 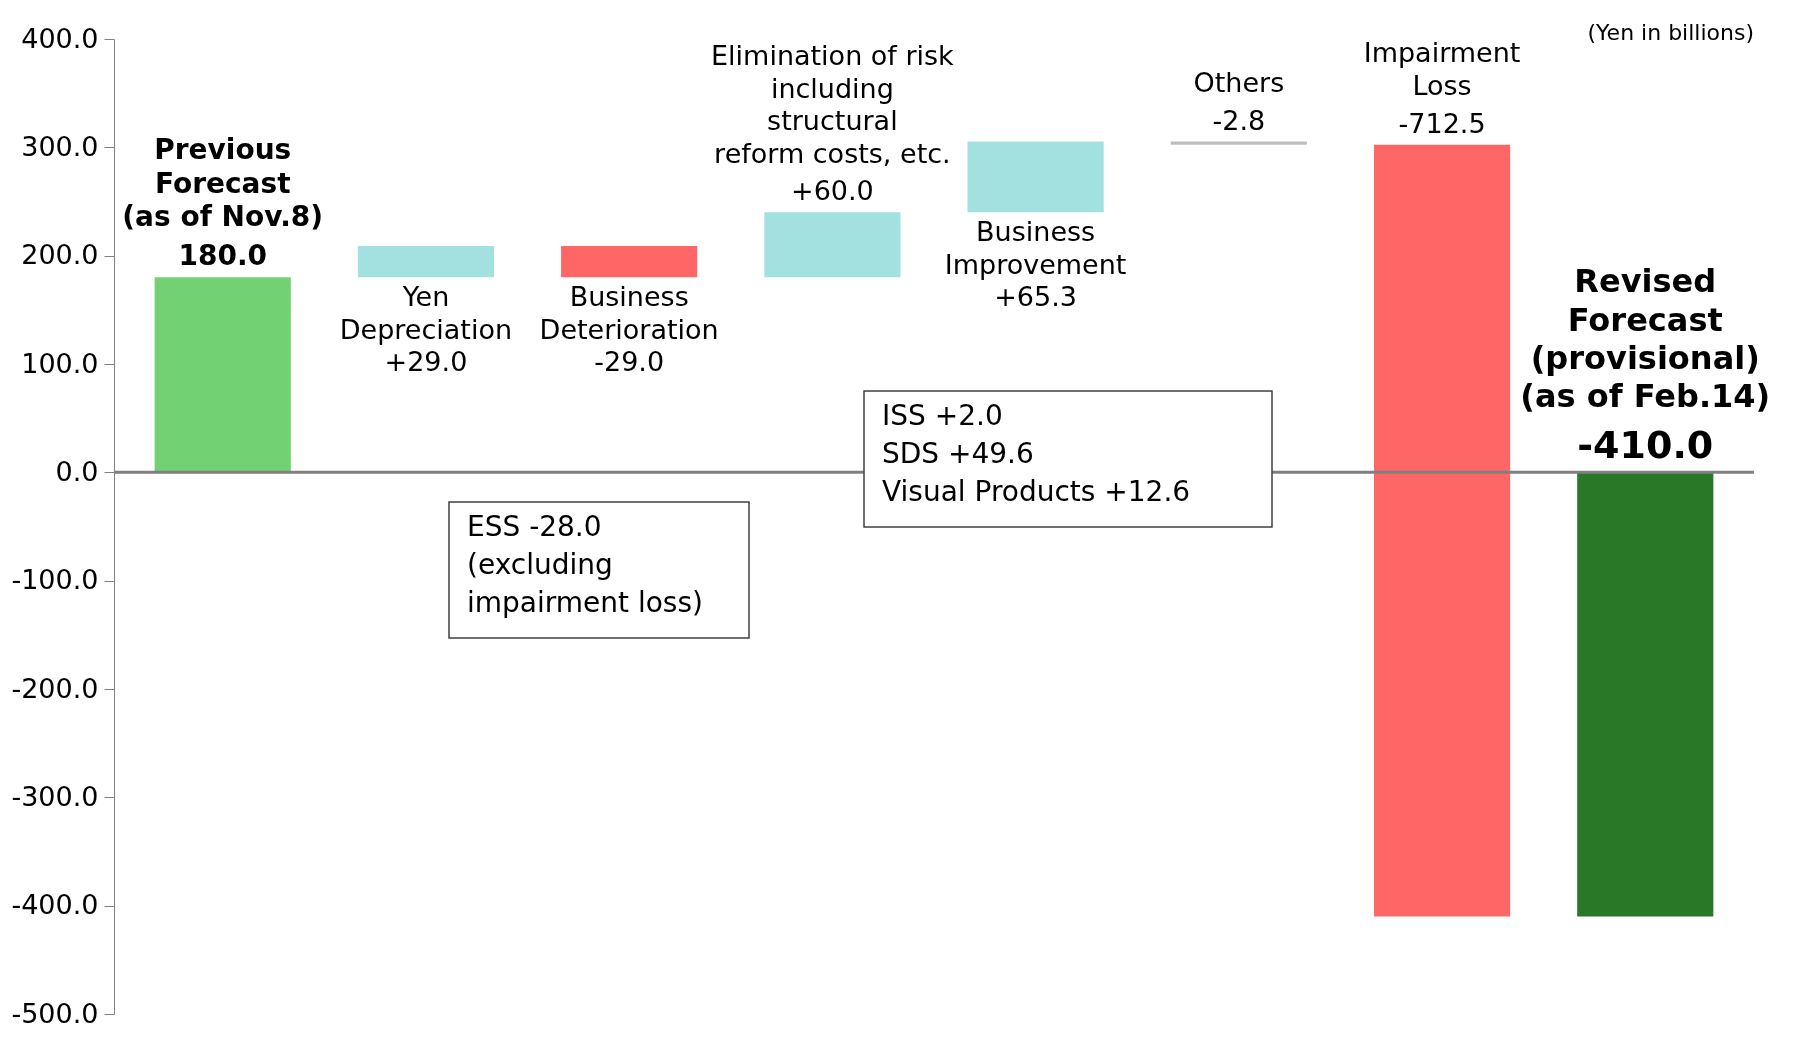 I want to click on y-tick-label: -400.0, so click(x=55, y=905).